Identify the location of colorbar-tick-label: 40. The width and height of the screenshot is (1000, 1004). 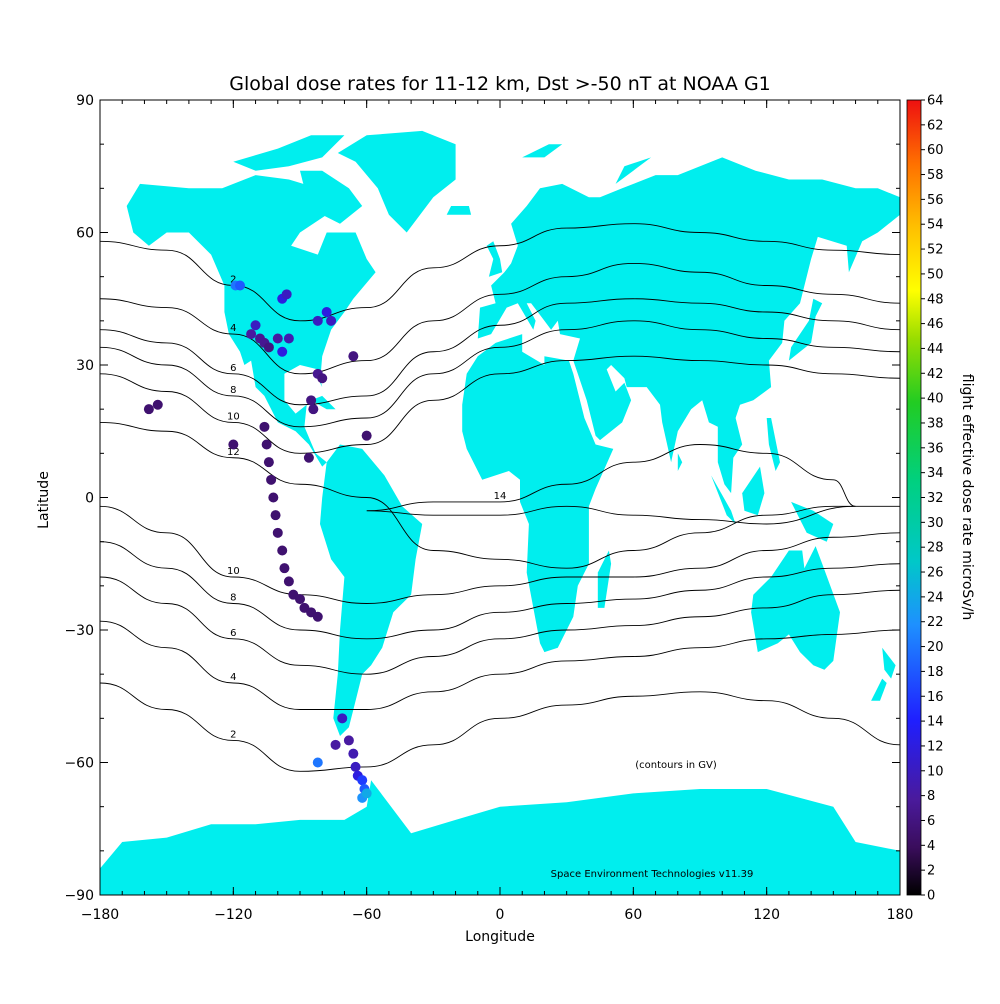
(935, 399).